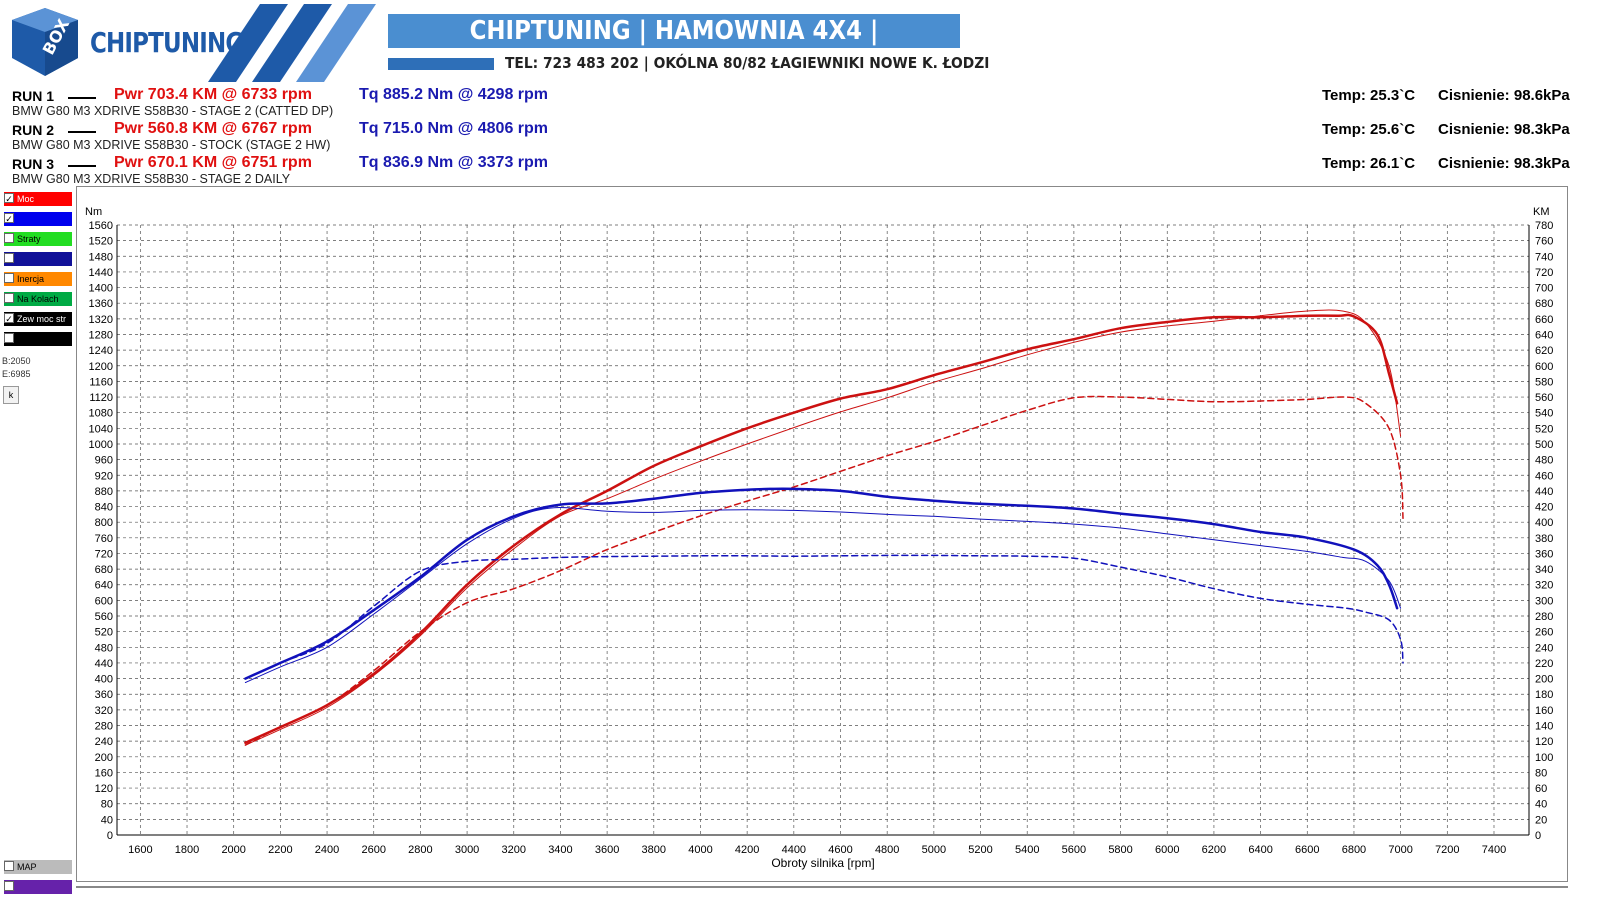  What do you see at coordinates (1544, 476) in the screenshot?
I see `y-right-tick-label: 460` at bounding box center [1544, 476].